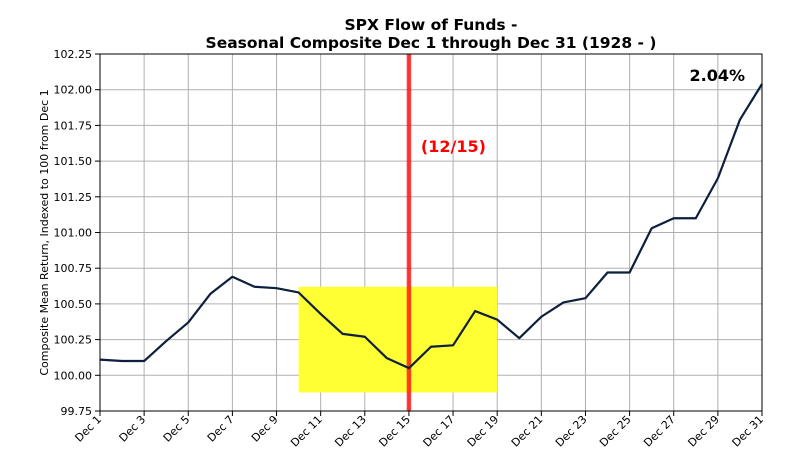 This screenshot has height=468, width=797. What do you see at coordinates (221, 429) in the screenshot?
I see `x-tick-label: Dec 7` at bounding box center [221, 429].